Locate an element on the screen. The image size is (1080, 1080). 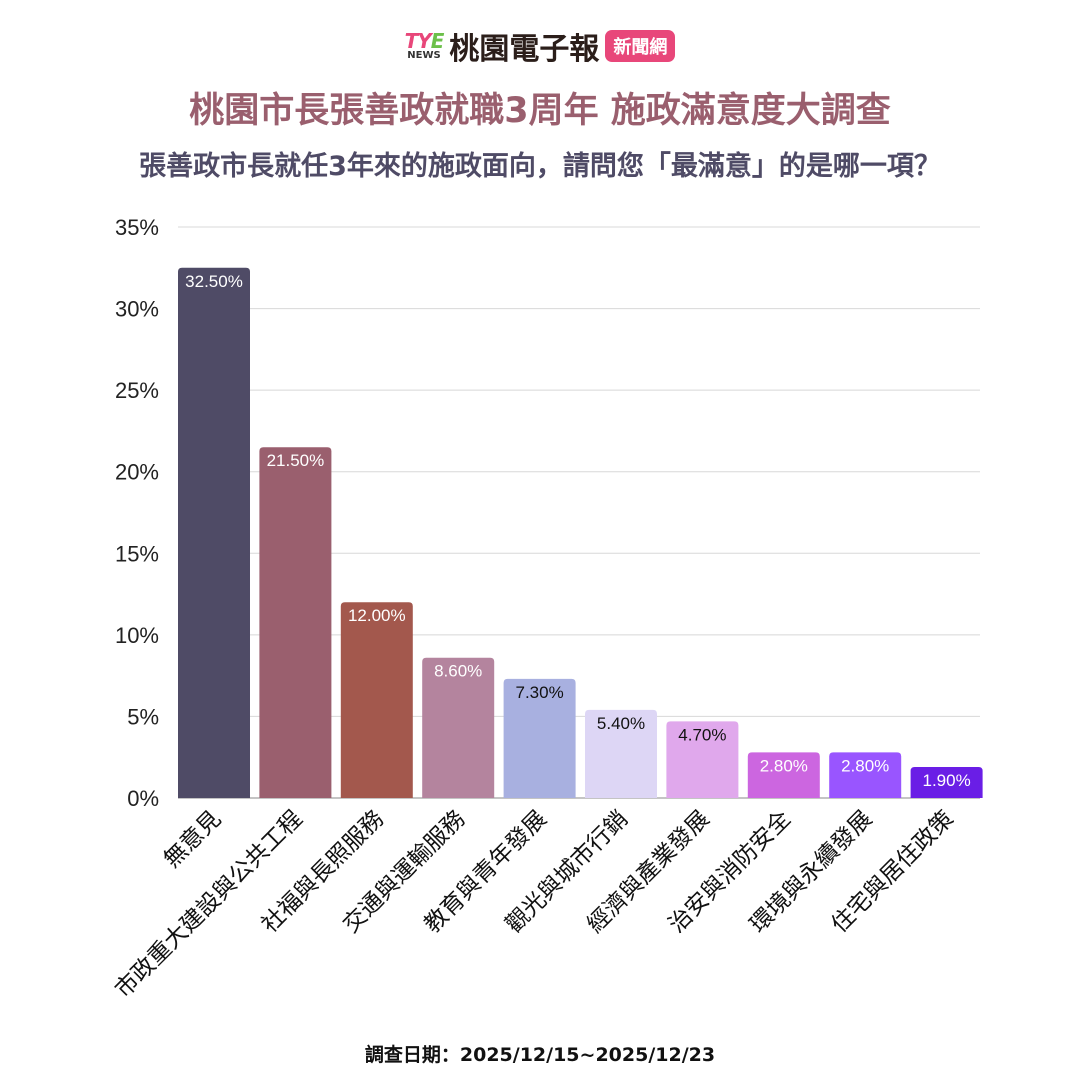
x-tick-label: 無意見 is located at coordinates (192, 839).